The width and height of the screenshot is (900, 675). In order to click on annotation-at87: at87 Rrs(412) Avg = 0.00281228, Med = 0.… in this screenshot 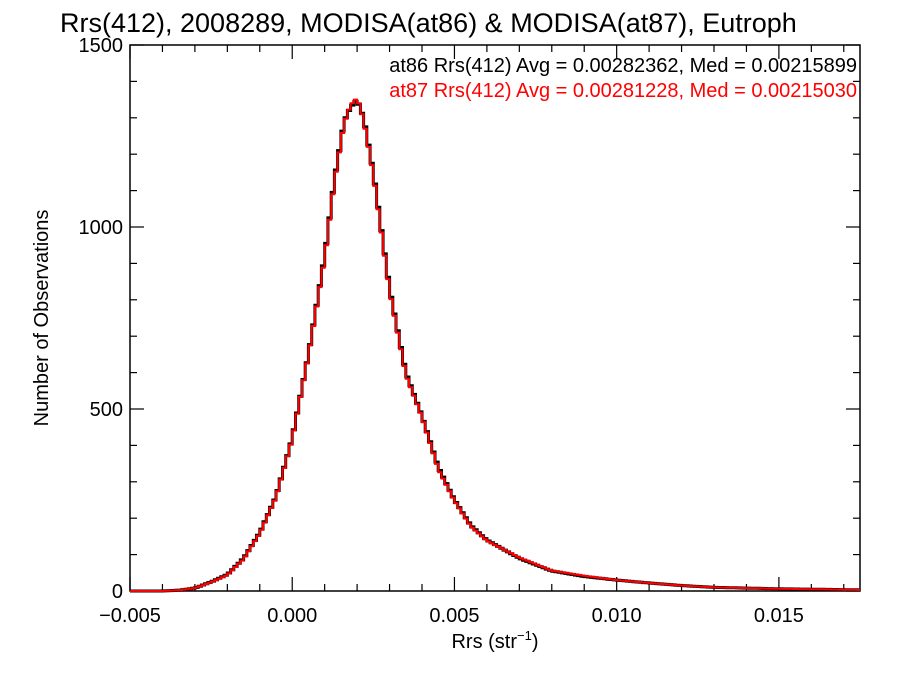, I will do `click(623, 91)`.